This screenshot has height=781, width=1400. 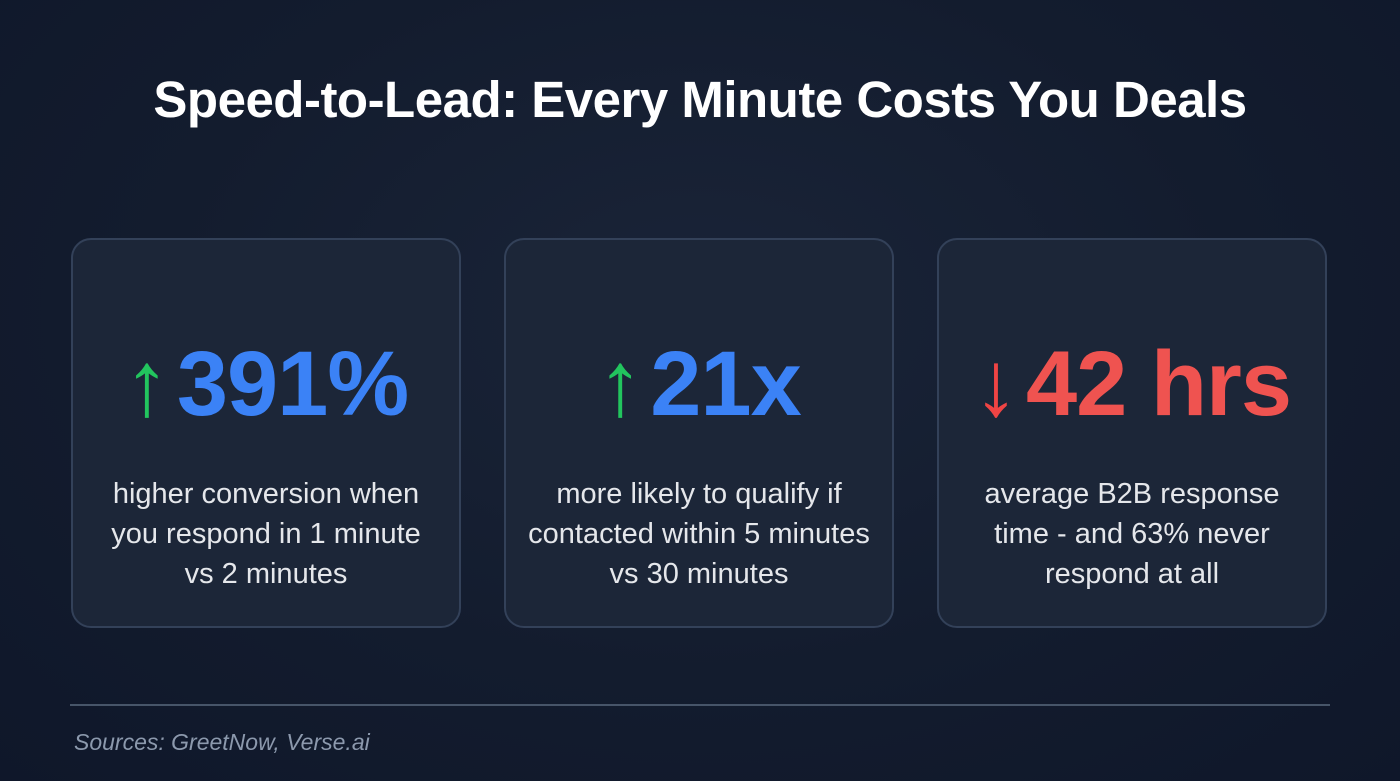 What do you see at coordinates (292, 384) in the screenshot?
I see `stat-value: 391%` at bounding box center [292, 384].